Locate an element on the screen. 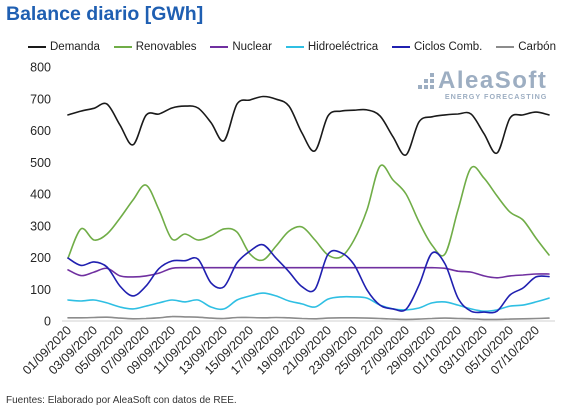 This screenshot has width=576, height=410. series-line-ciclos-comb is located at coordinates (308, 278).